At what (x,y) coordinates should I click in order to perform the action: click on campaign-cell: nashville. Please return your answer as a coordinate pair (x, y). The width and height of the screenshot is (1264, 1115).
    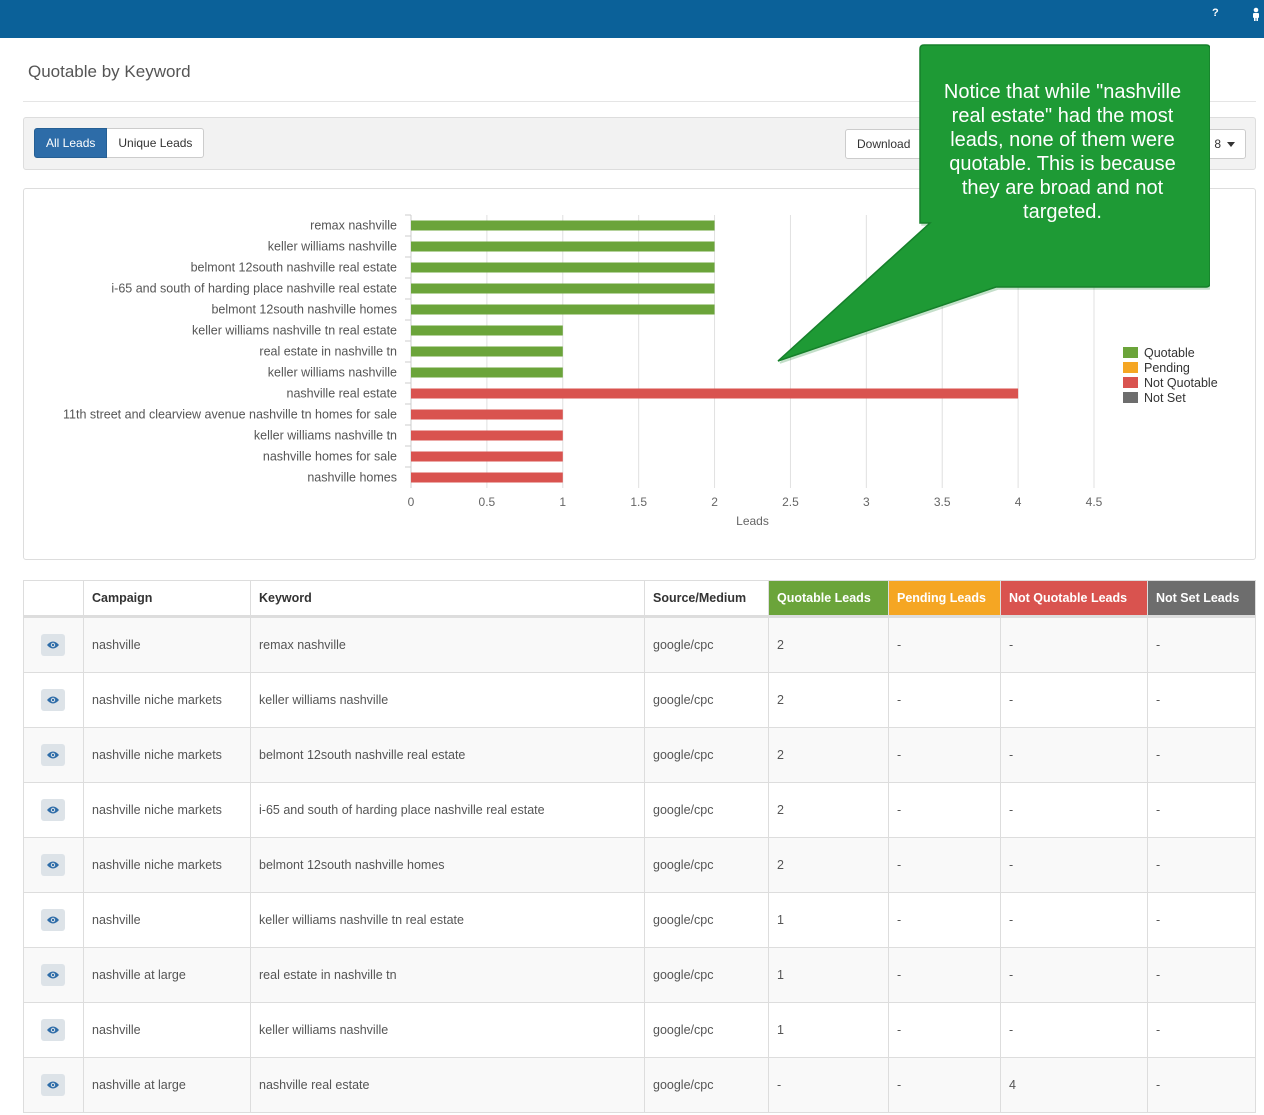
    Looking at the image, I should click on (167, 920).